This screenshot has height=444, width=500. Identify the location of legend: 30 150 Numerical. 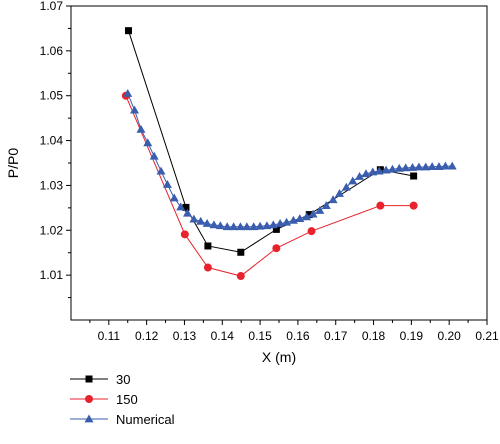
(122, 399).